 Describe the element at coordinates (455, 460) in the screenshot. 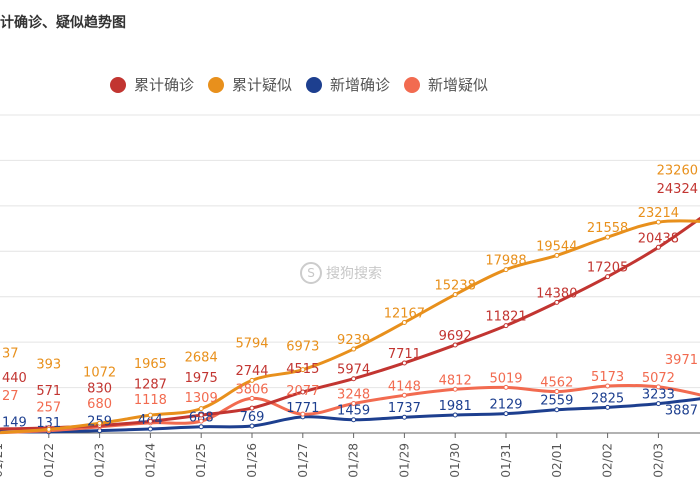

I see `x-tick-label: 01/30` at that location.